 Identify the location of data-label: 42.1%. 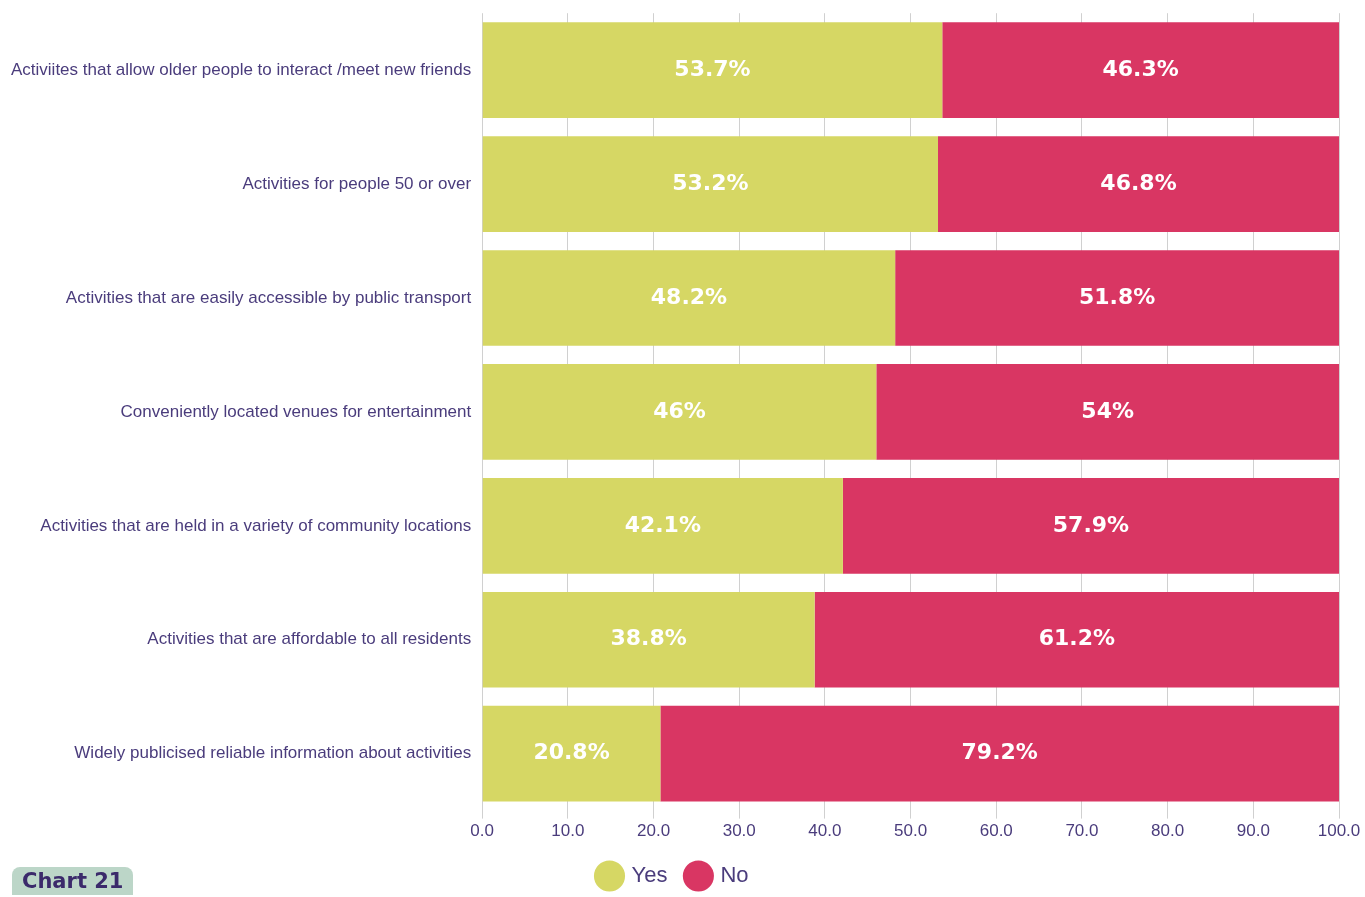
(662, 524).